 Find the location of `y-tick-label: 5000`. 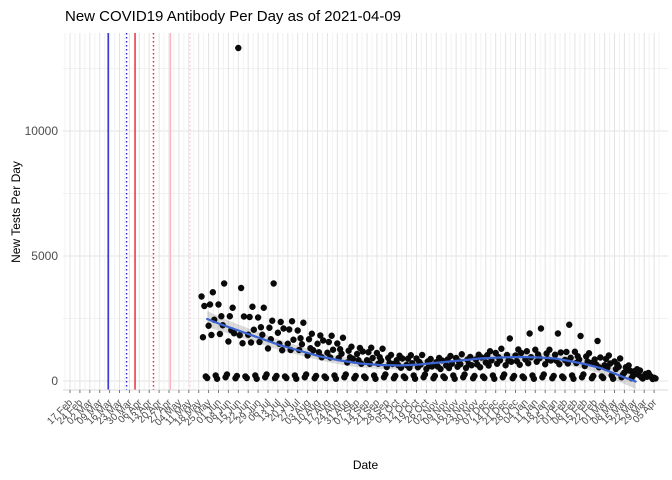

y-tick-label: 5000 is located at coordinates (44, 256).